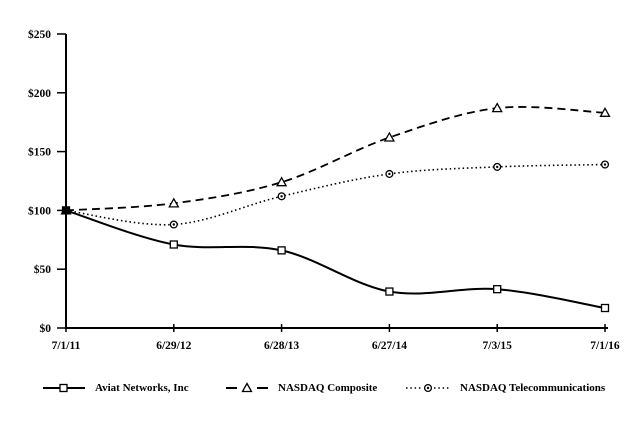 The height and width of the screenshot is (424, 636). What do you see at coordinates (498, 346) in the screenshot?
I see `x-tick-label: 7/3/15` at bounding box center [498, 346].